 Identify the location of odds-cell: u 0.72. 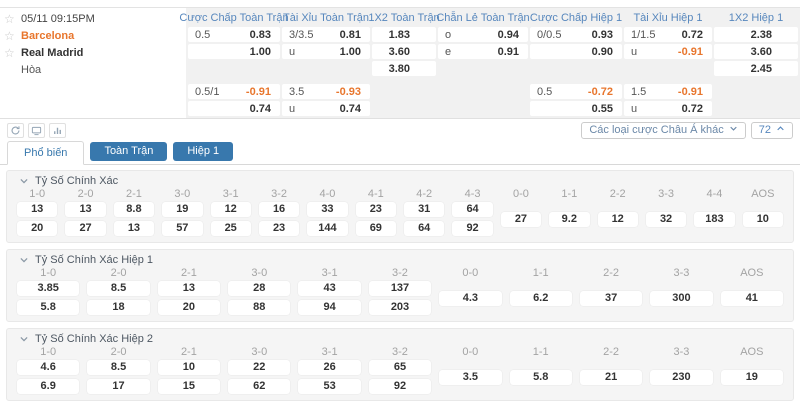
(668, 108).